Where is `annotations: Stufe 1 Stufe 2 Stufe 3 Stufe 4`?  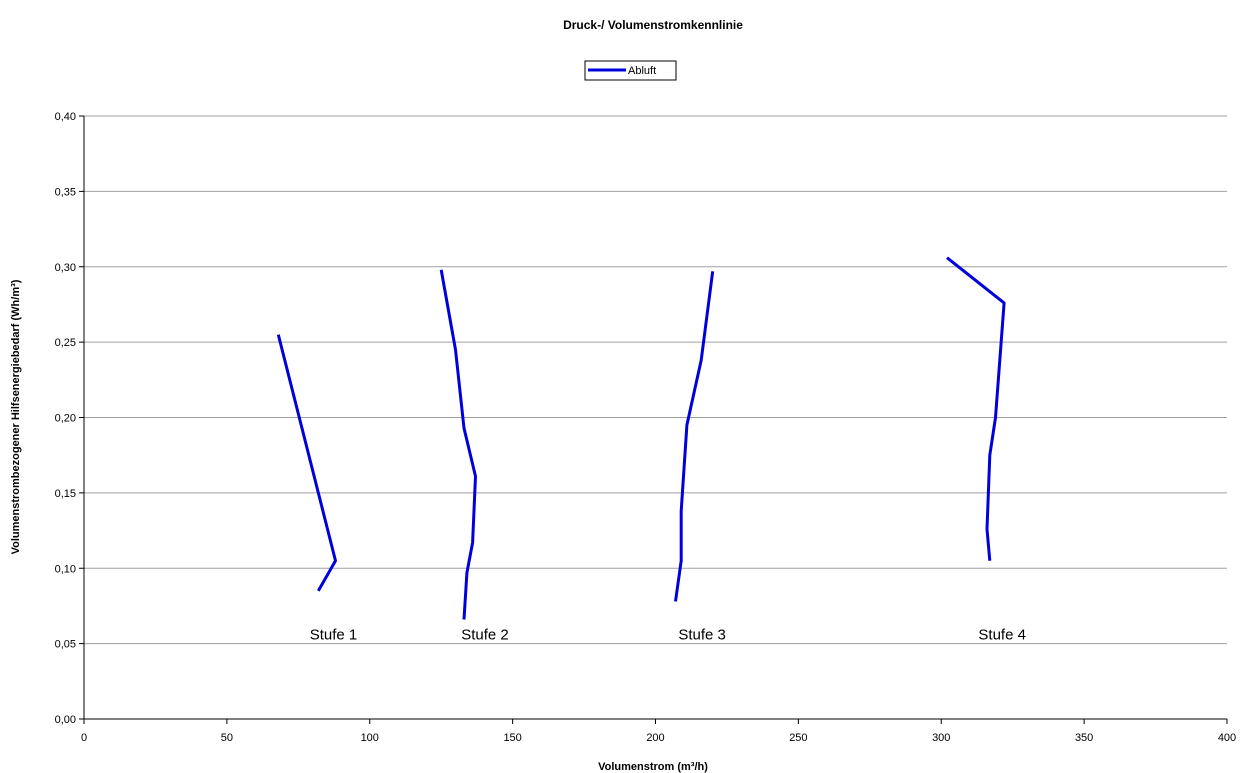
annotations: Stufe 1 Stufe 2 Stufe 3 Stufe 4 is located at coordinates (668, 635).